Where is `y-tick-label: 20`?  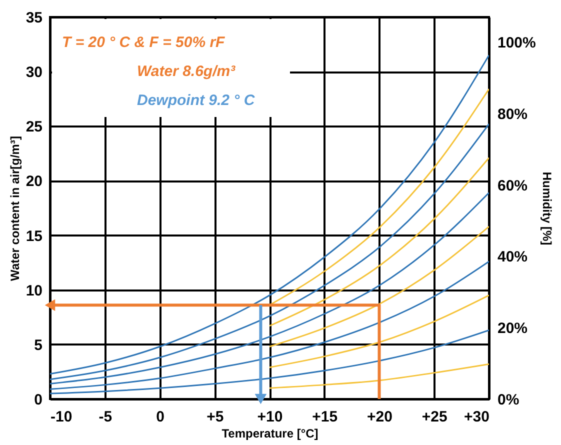
y-tick-label: 20 is located at coordinates (34, 181).